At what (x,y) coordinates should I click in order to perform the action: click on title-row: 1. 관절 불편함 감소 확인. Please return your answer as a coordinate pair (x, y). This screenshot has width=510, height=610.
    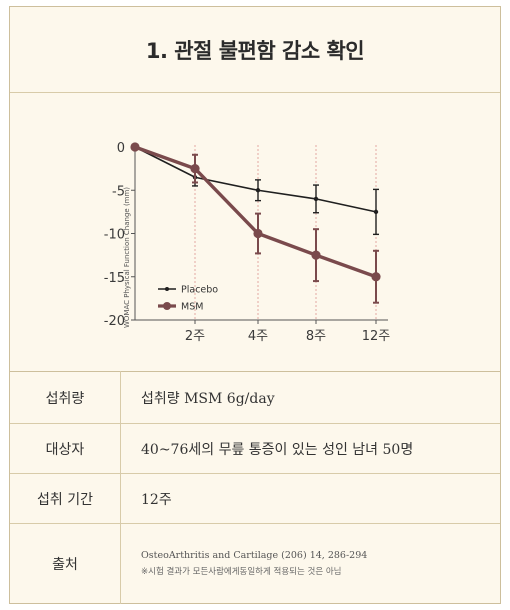
    Looking at the image, I should click on (255, 50).